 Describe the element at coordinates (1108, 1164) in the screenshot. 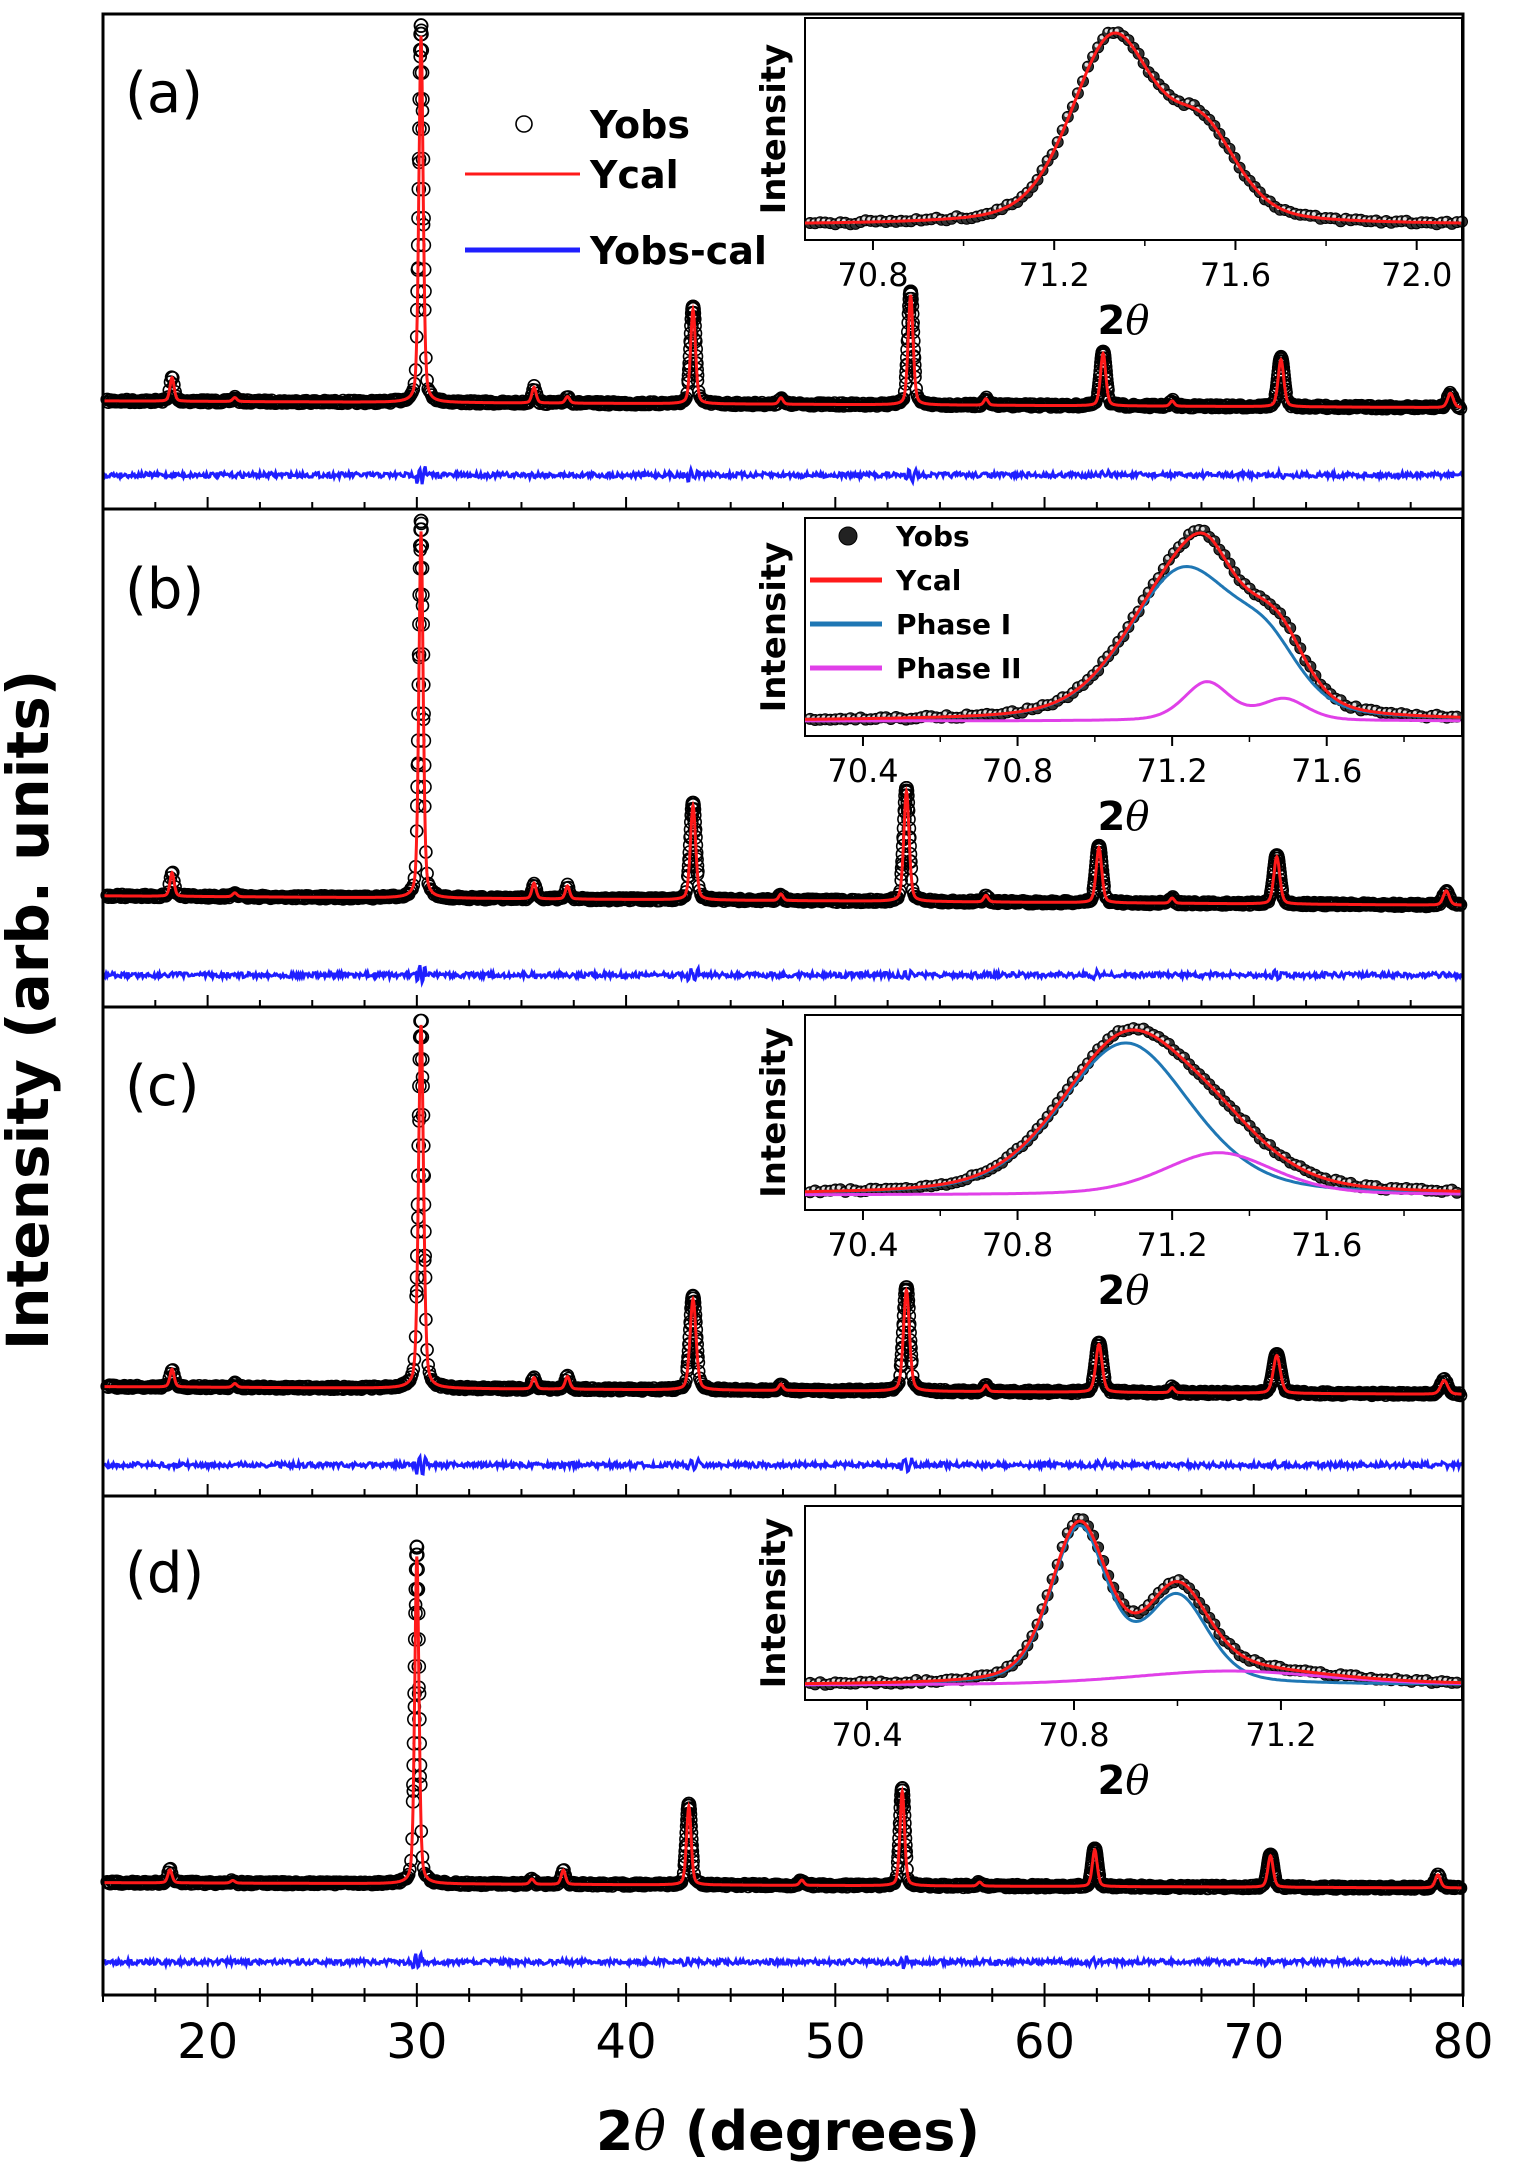

I see `inset-c: 70.4 70.8 71.2 71.6 Intensity 2θ` at that location.